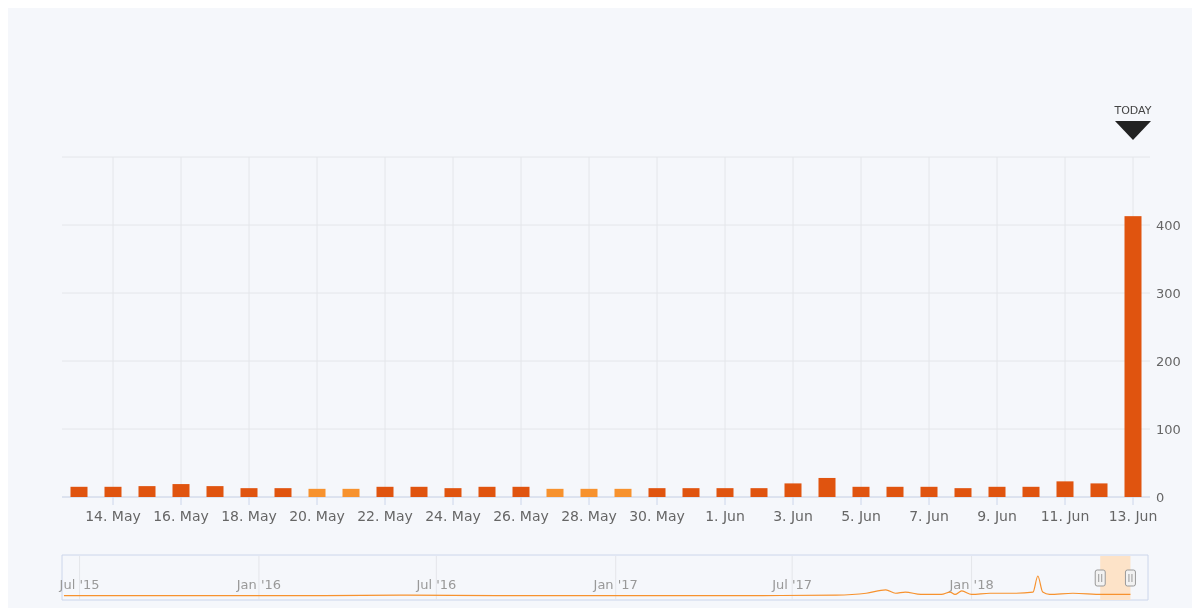 This screenshot has width=1200, height=615. I want to click on x-tick-label: Jul '17, so click(792, 584).